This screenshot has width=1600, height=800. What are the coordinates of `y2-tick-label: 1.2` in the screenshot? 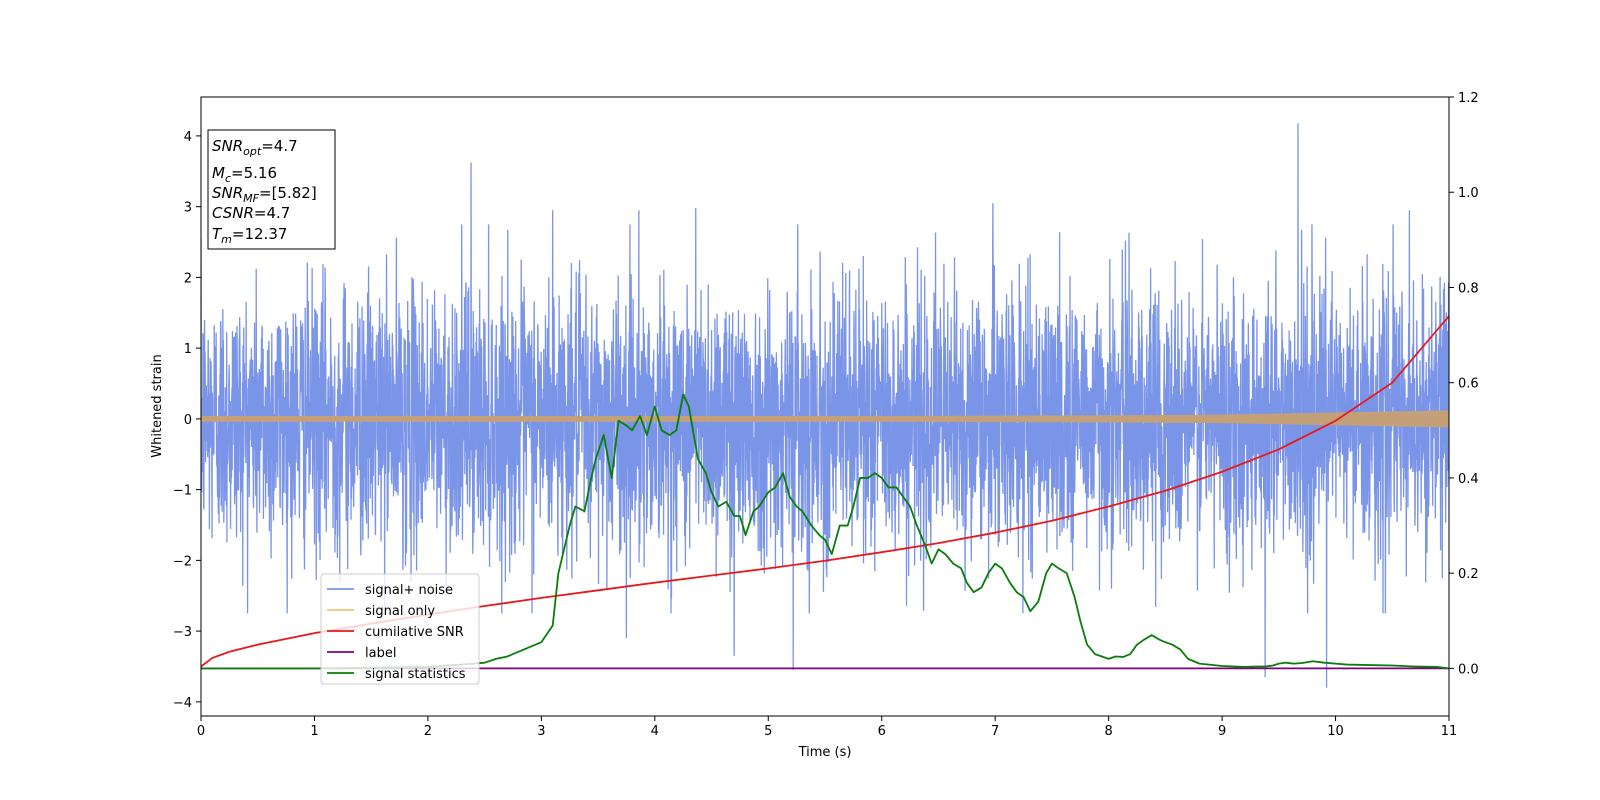 It's located at (1468, 98).